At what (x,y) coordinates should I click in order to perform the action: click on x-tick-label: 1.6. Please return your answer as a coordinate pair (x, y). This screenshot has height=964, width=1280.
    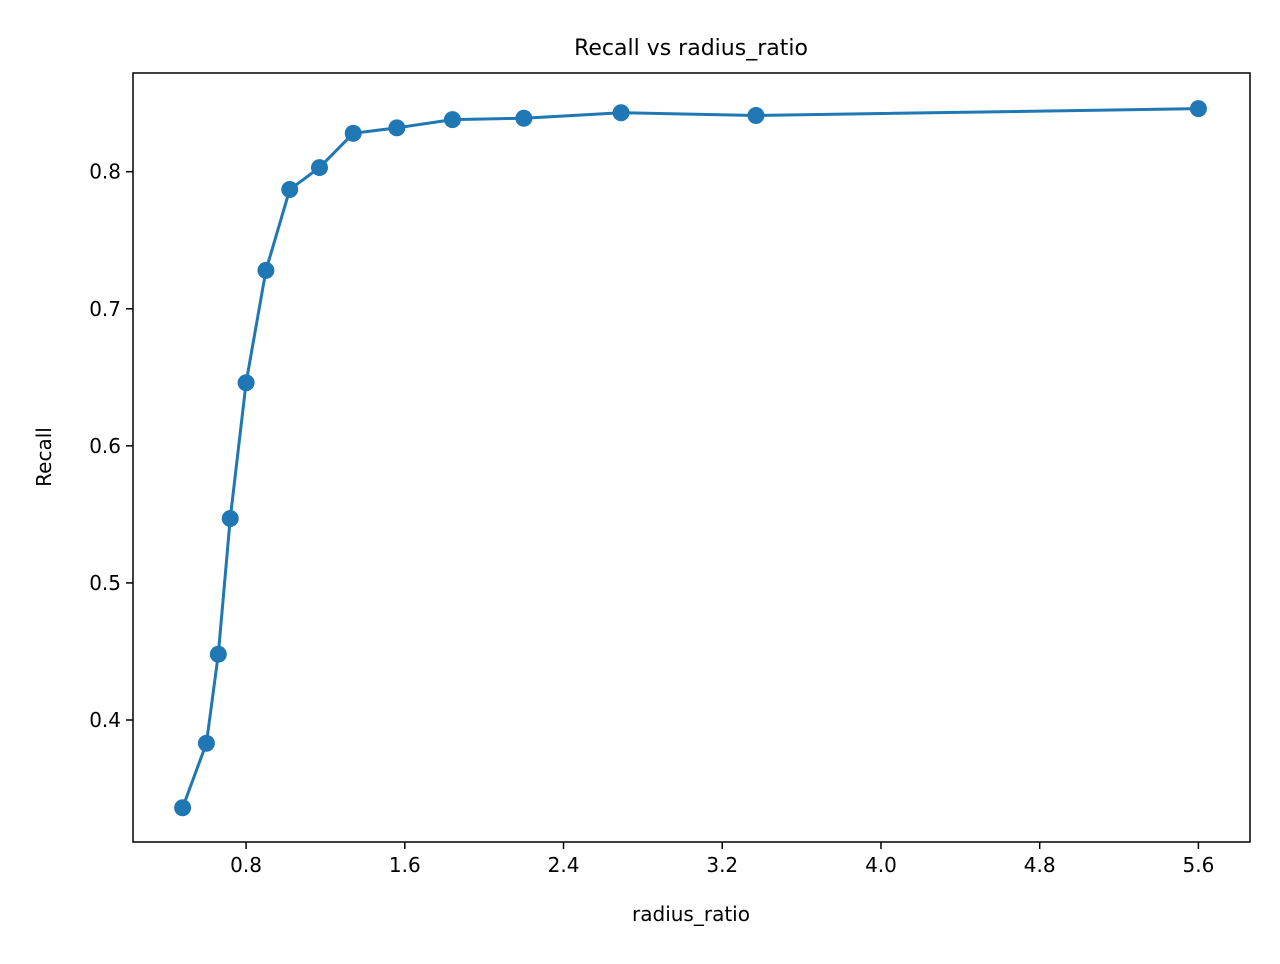
    Looking at the image, I should click on (405, 865).